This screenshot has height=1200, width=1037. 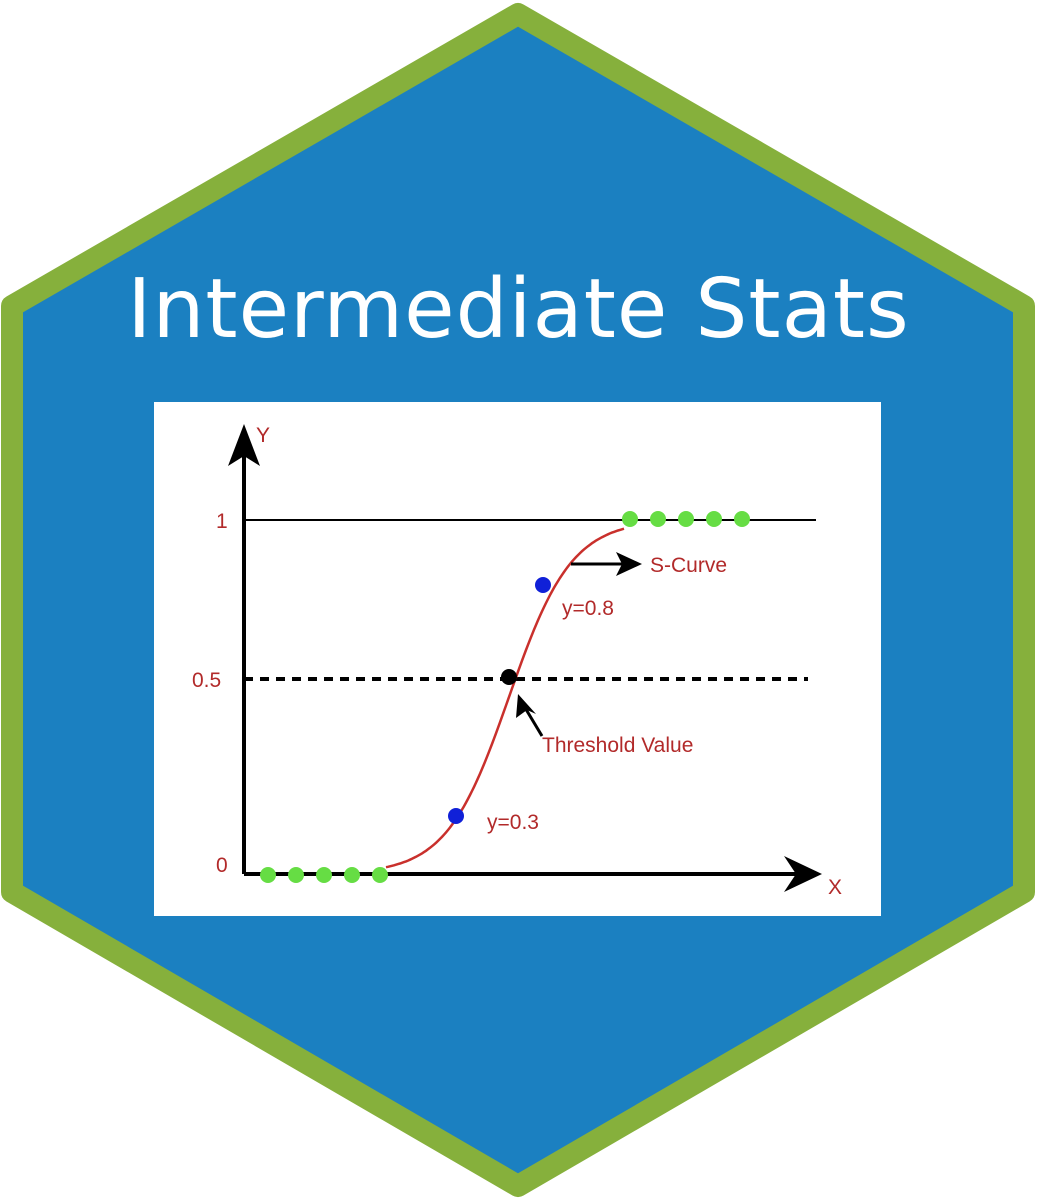 What do you see at coordinates (505, 698) in the screenshot?
I see `sigmoid-curve` at bounding box center [505, 698].